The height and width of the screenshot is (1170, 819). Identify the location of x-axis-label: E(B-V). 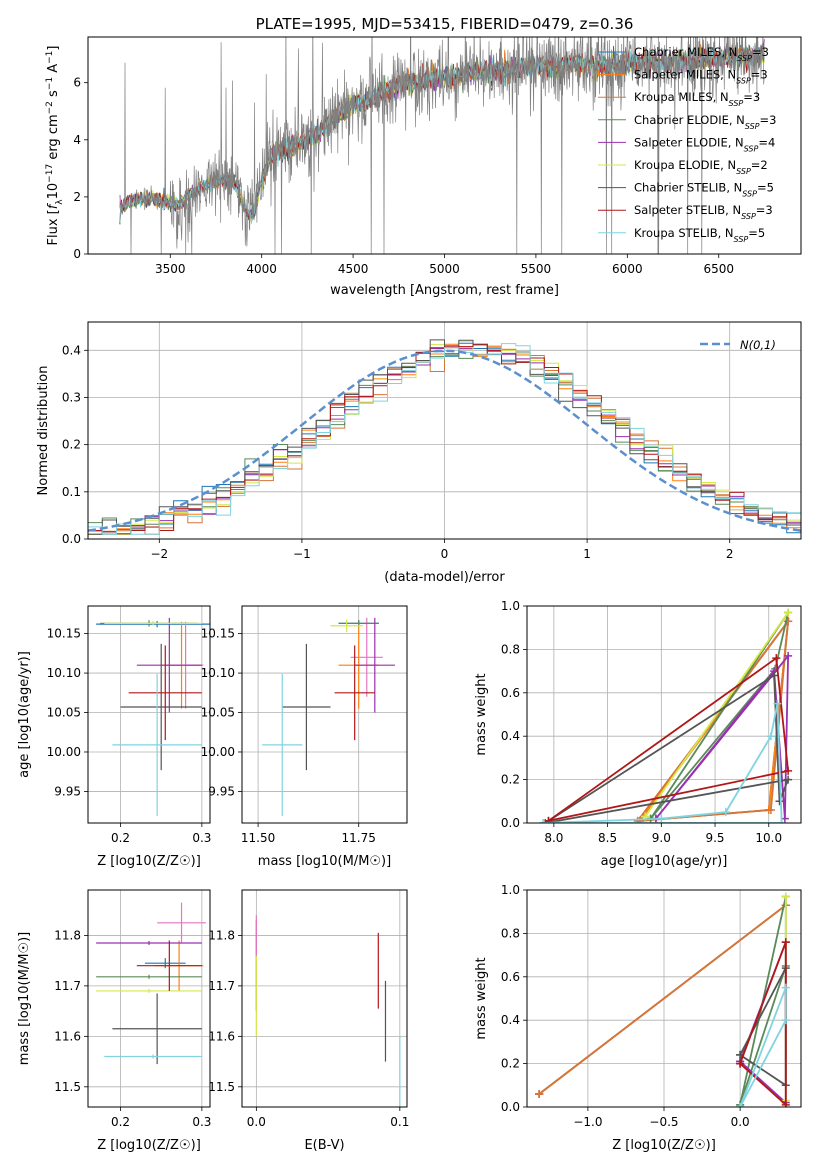
(324, 1145).